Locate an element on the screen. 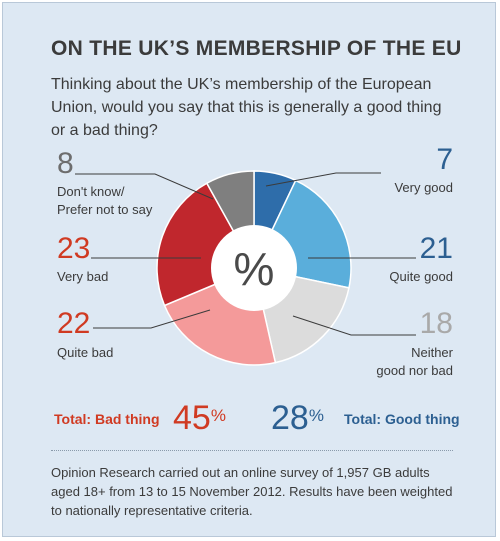  quite-bad-label: Quite bad is located at coordinates (85, 352).